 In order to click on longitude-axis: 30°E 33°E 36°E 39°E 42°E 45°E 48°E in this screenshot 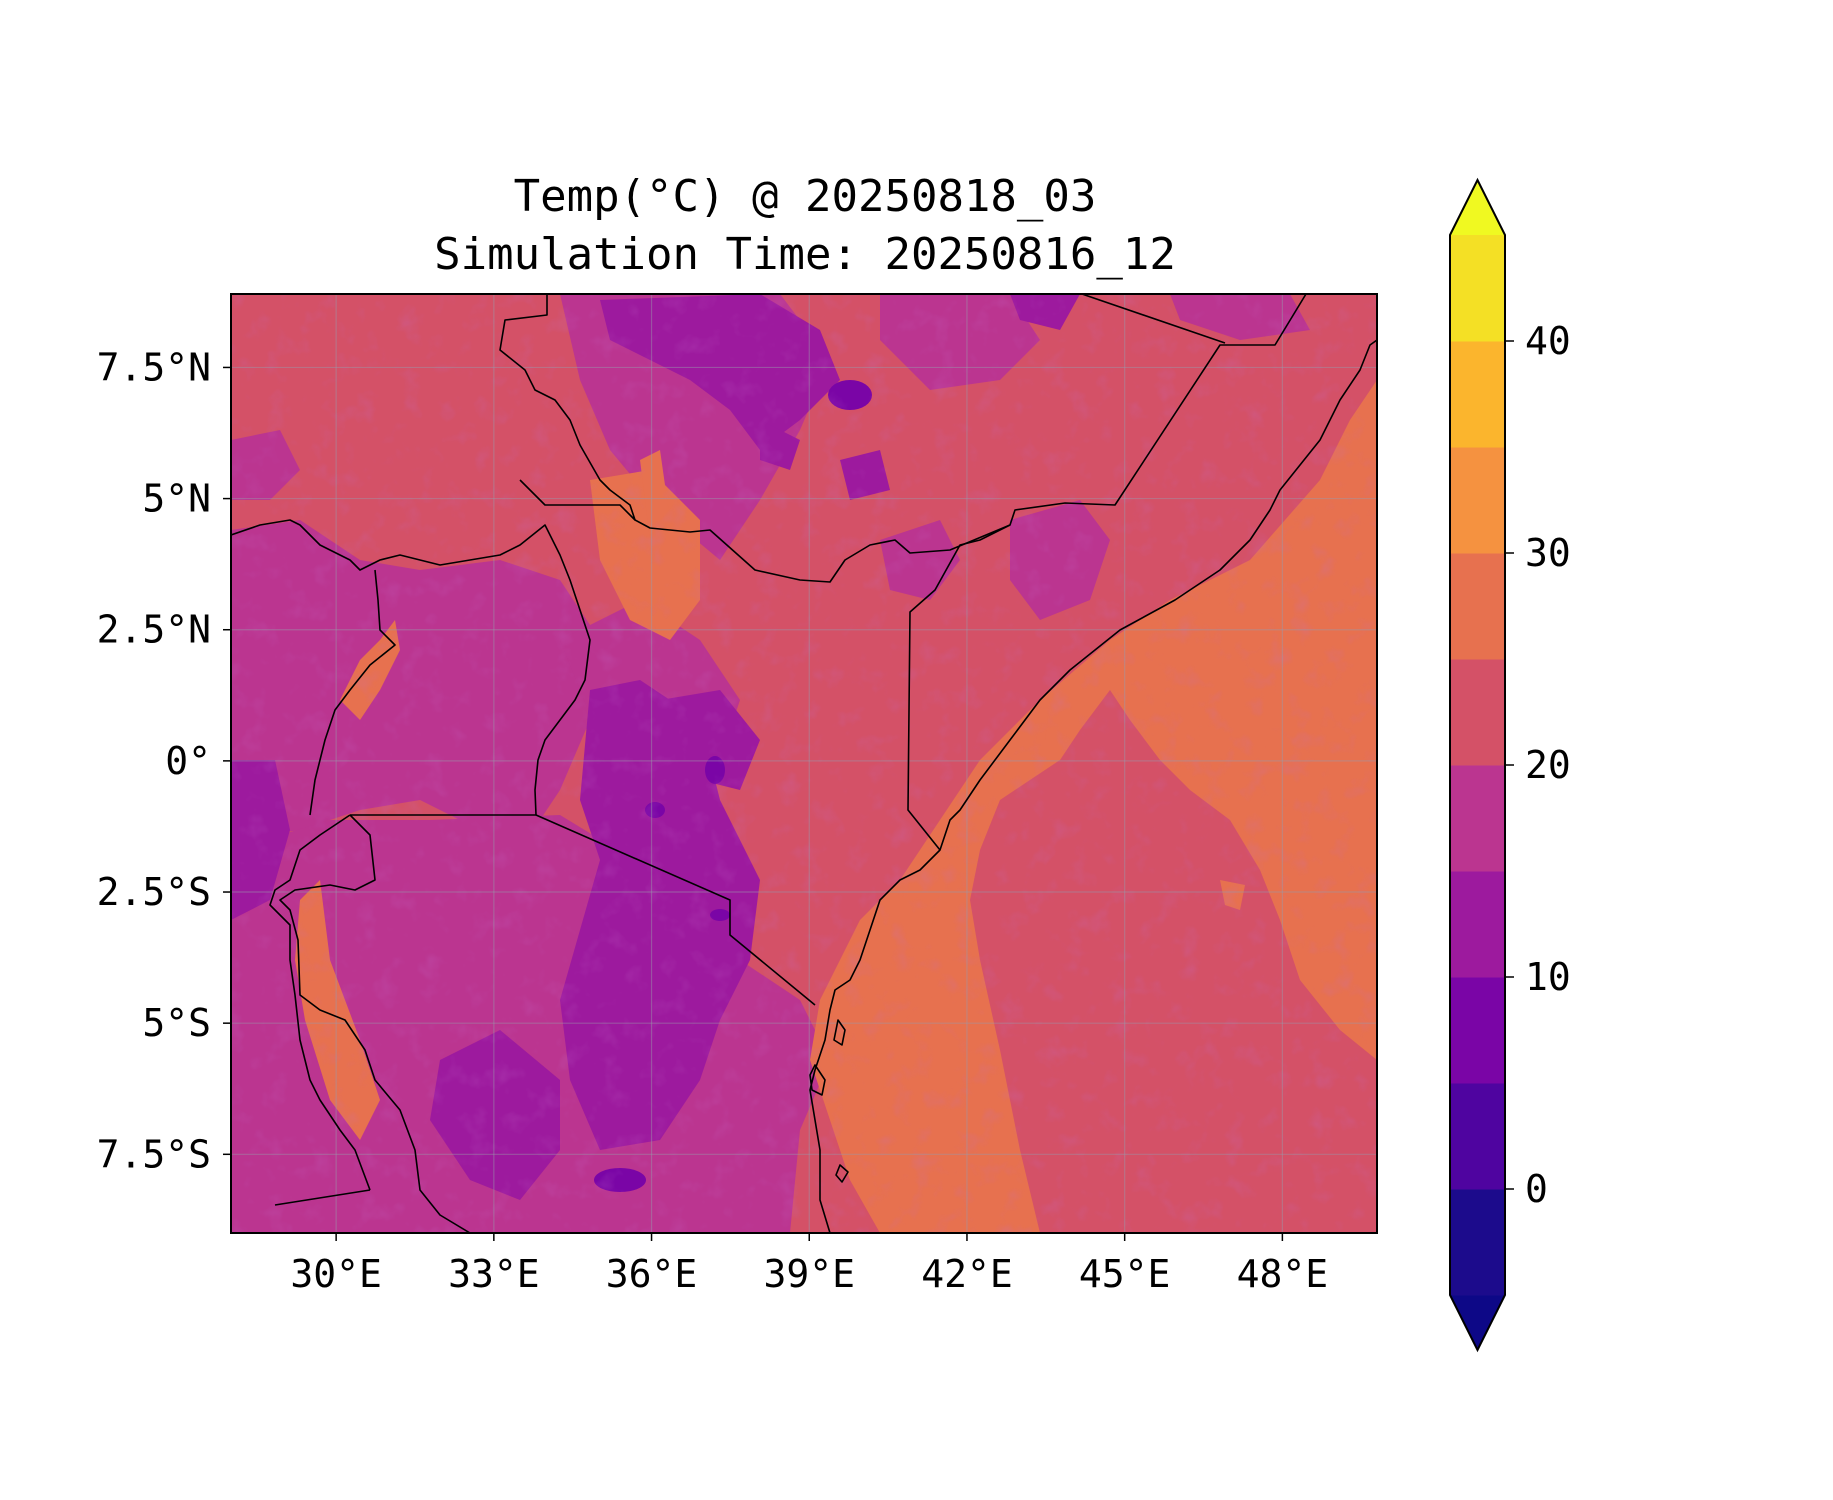, I will do `click(809, 1264)`.